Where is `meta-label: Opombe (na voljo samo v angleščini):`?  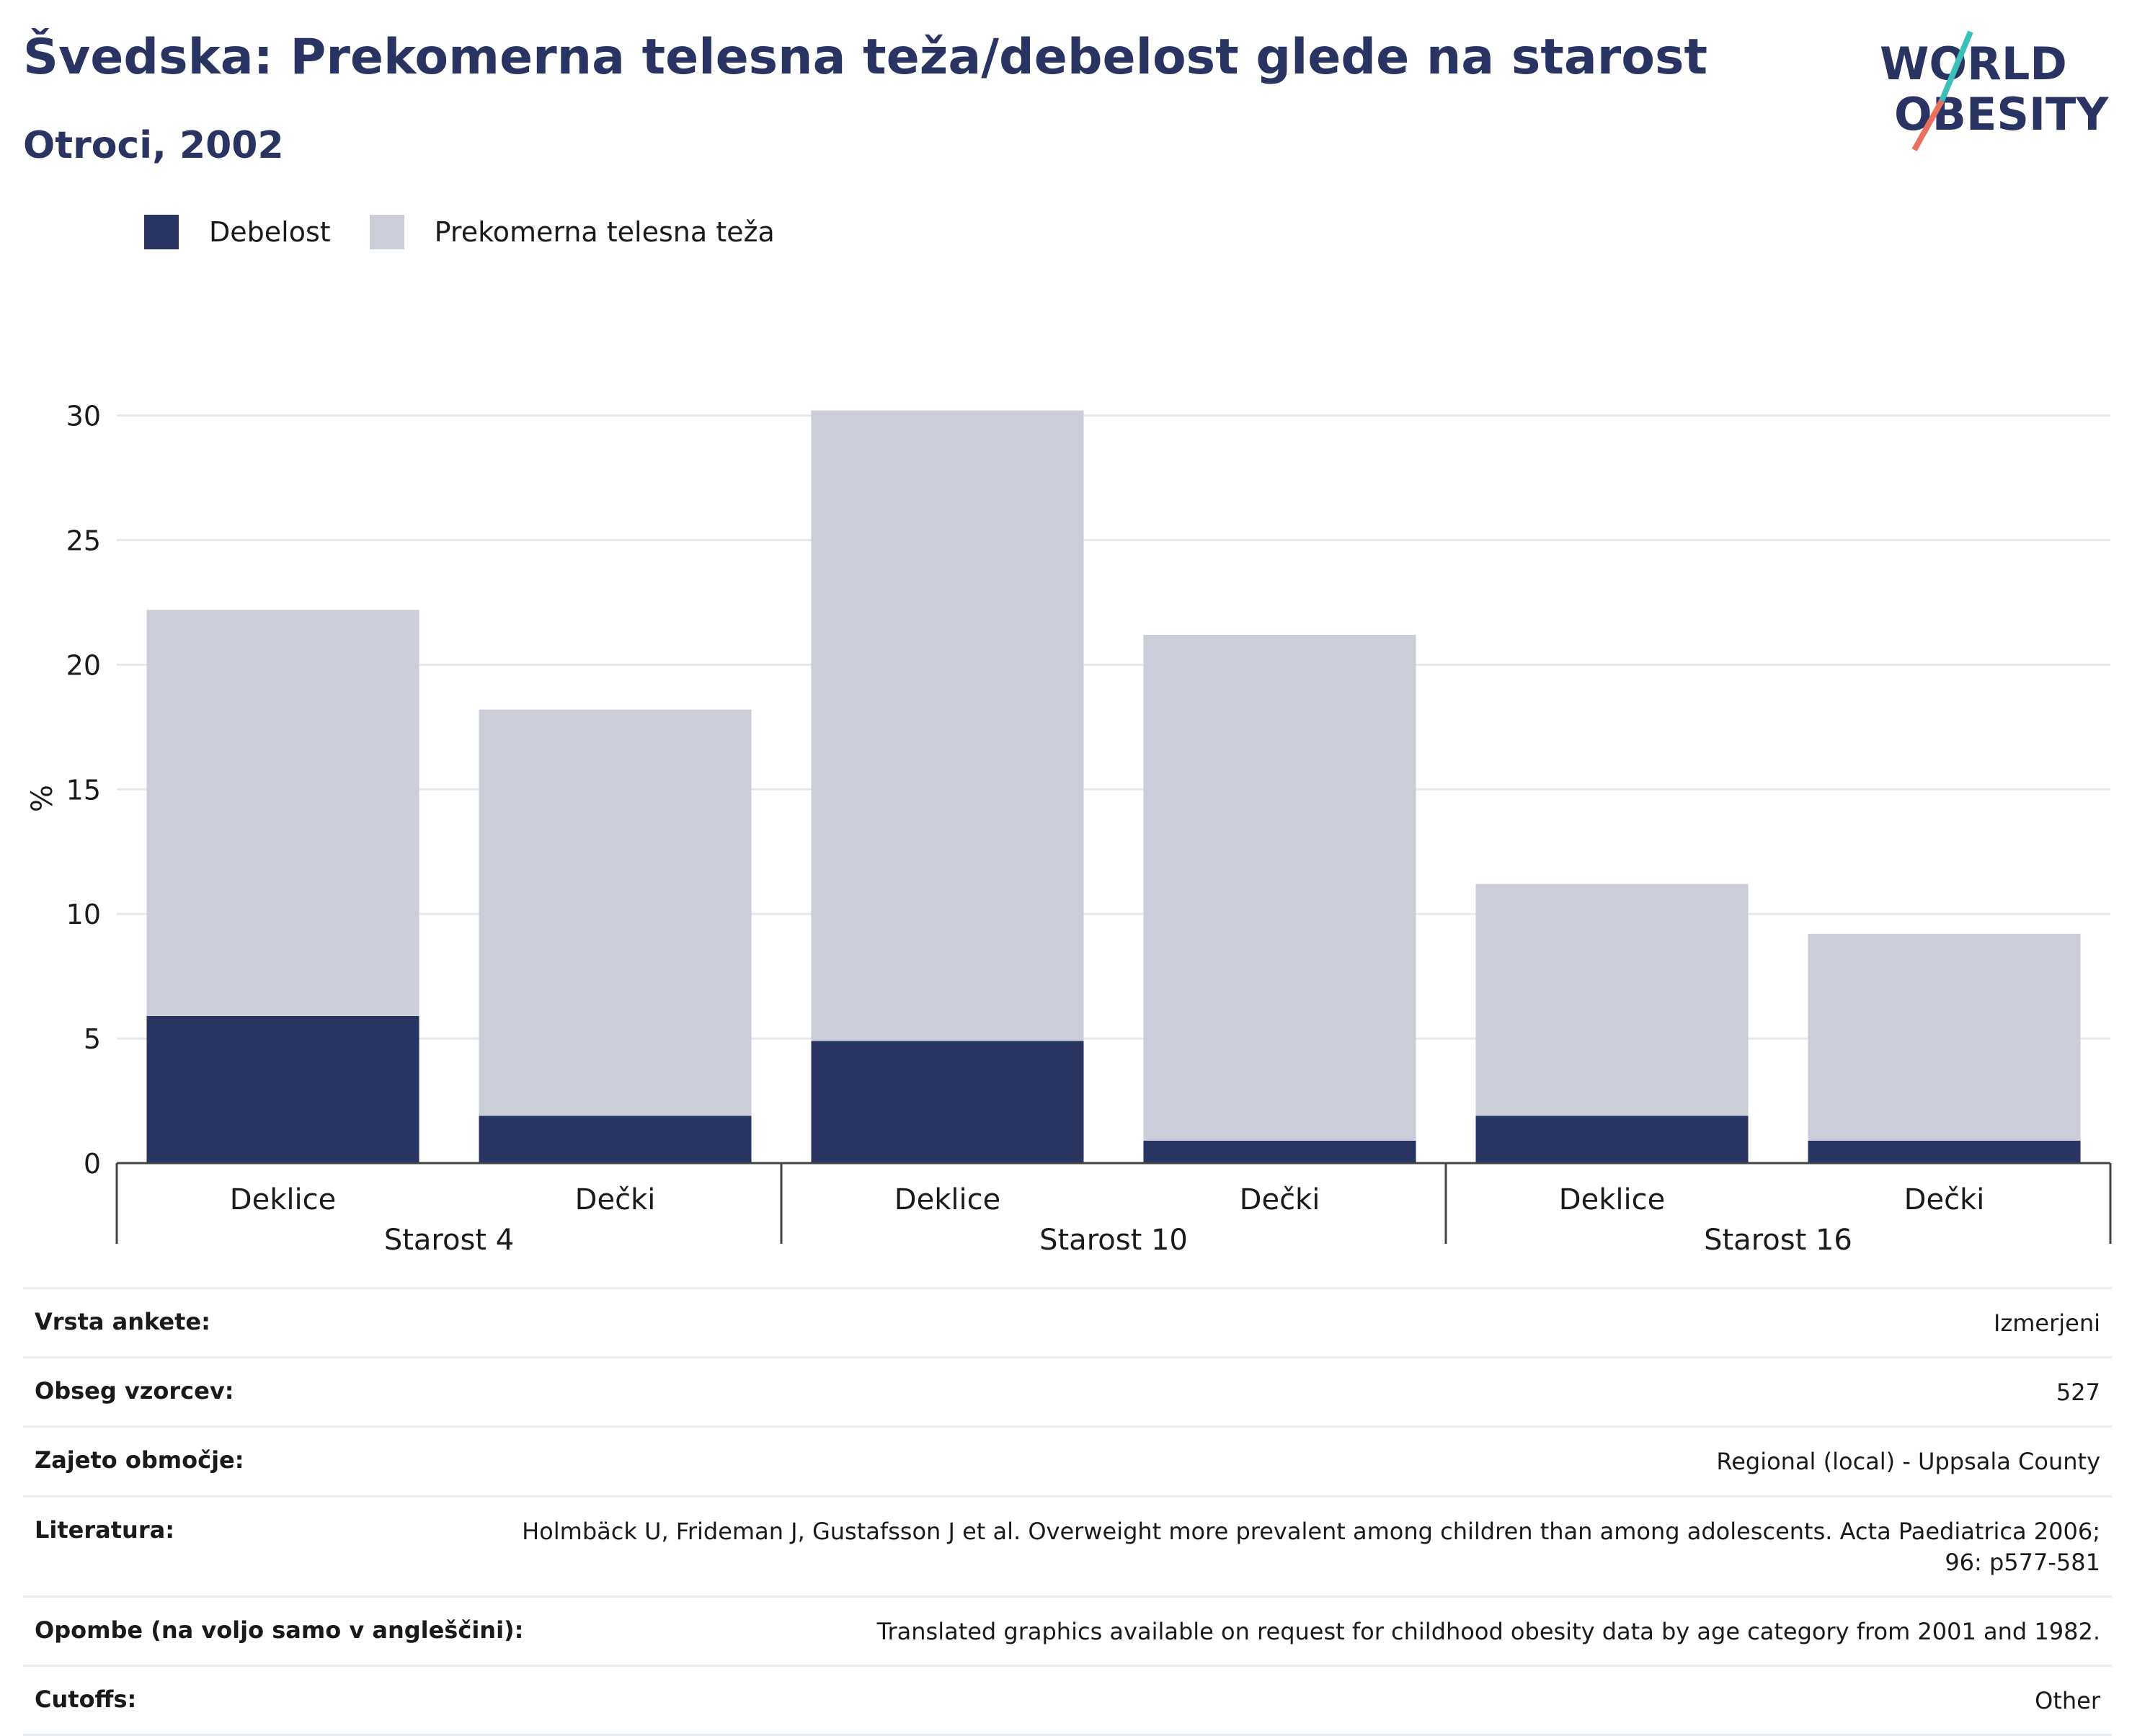
meta-label: Opombe (na voljo samo v angleščini): is located at coordinates (279, 1630).